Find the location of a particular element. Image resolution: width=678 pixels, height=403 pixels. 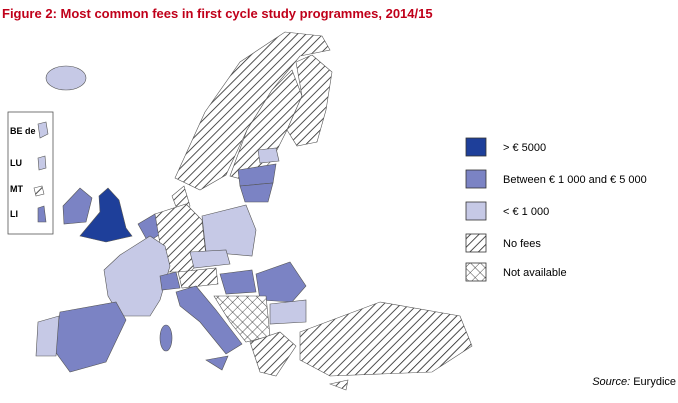

source: Source: Eurydice is located at coordinates (634, 382).